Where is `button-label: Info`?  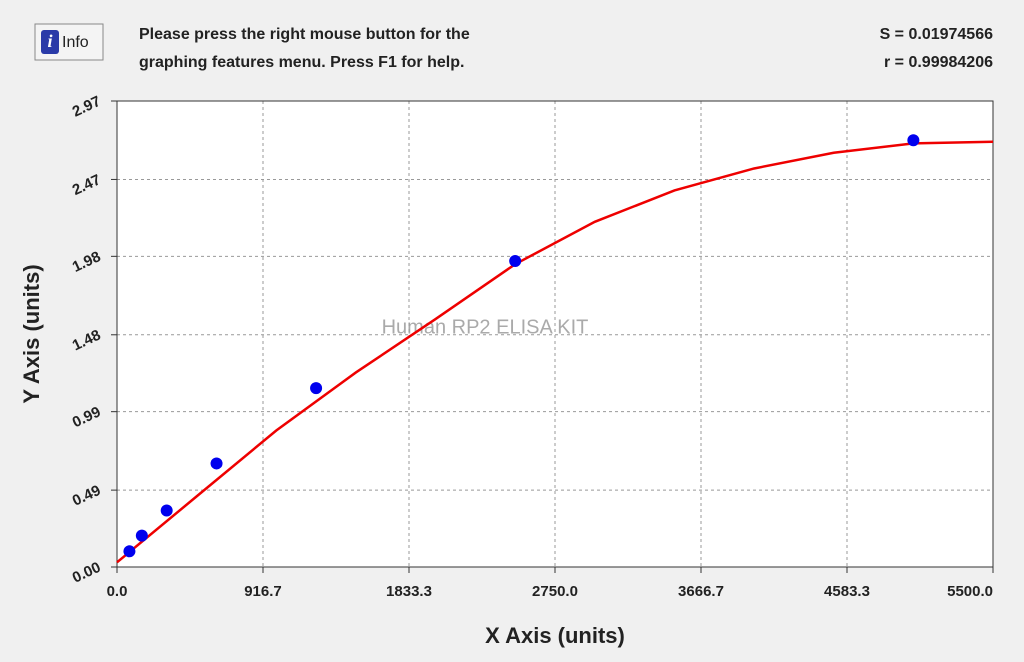
button-label: Info is located at coordinates (75, 42).